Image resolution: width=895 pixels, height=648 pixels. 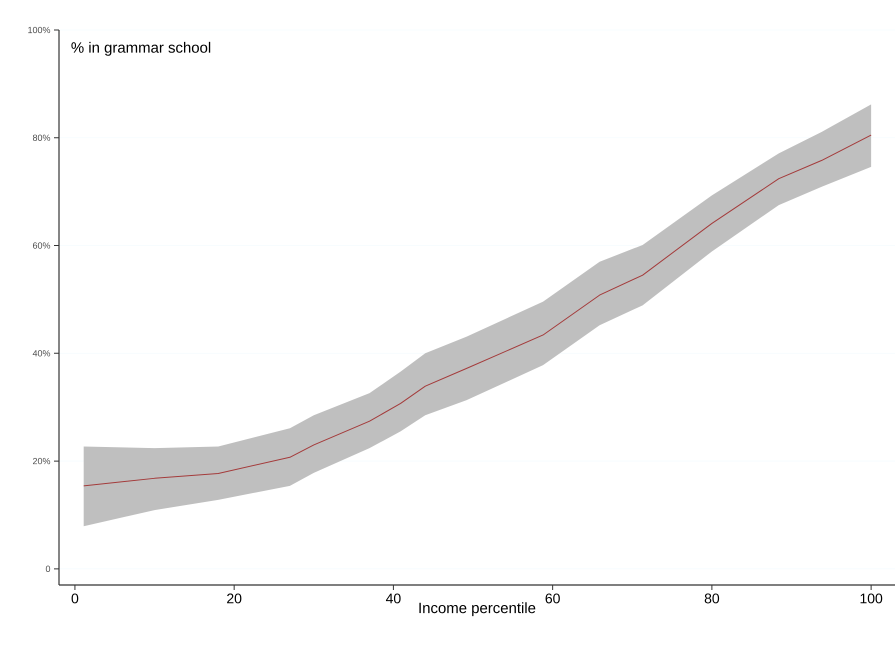 What do you see at coordinates (477, 609) in the screenshot?
I see `x-axis-title: Income percentile` at bounding box center [477, 609].